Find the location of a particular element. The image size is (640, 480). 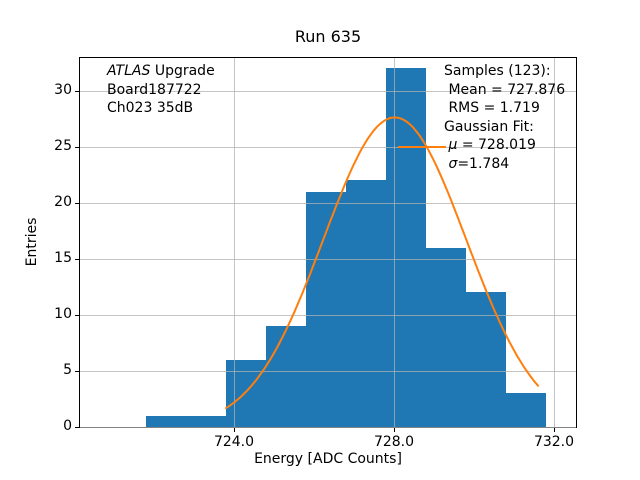

y-tick-label: 25 is located at coordinates (63, 145).